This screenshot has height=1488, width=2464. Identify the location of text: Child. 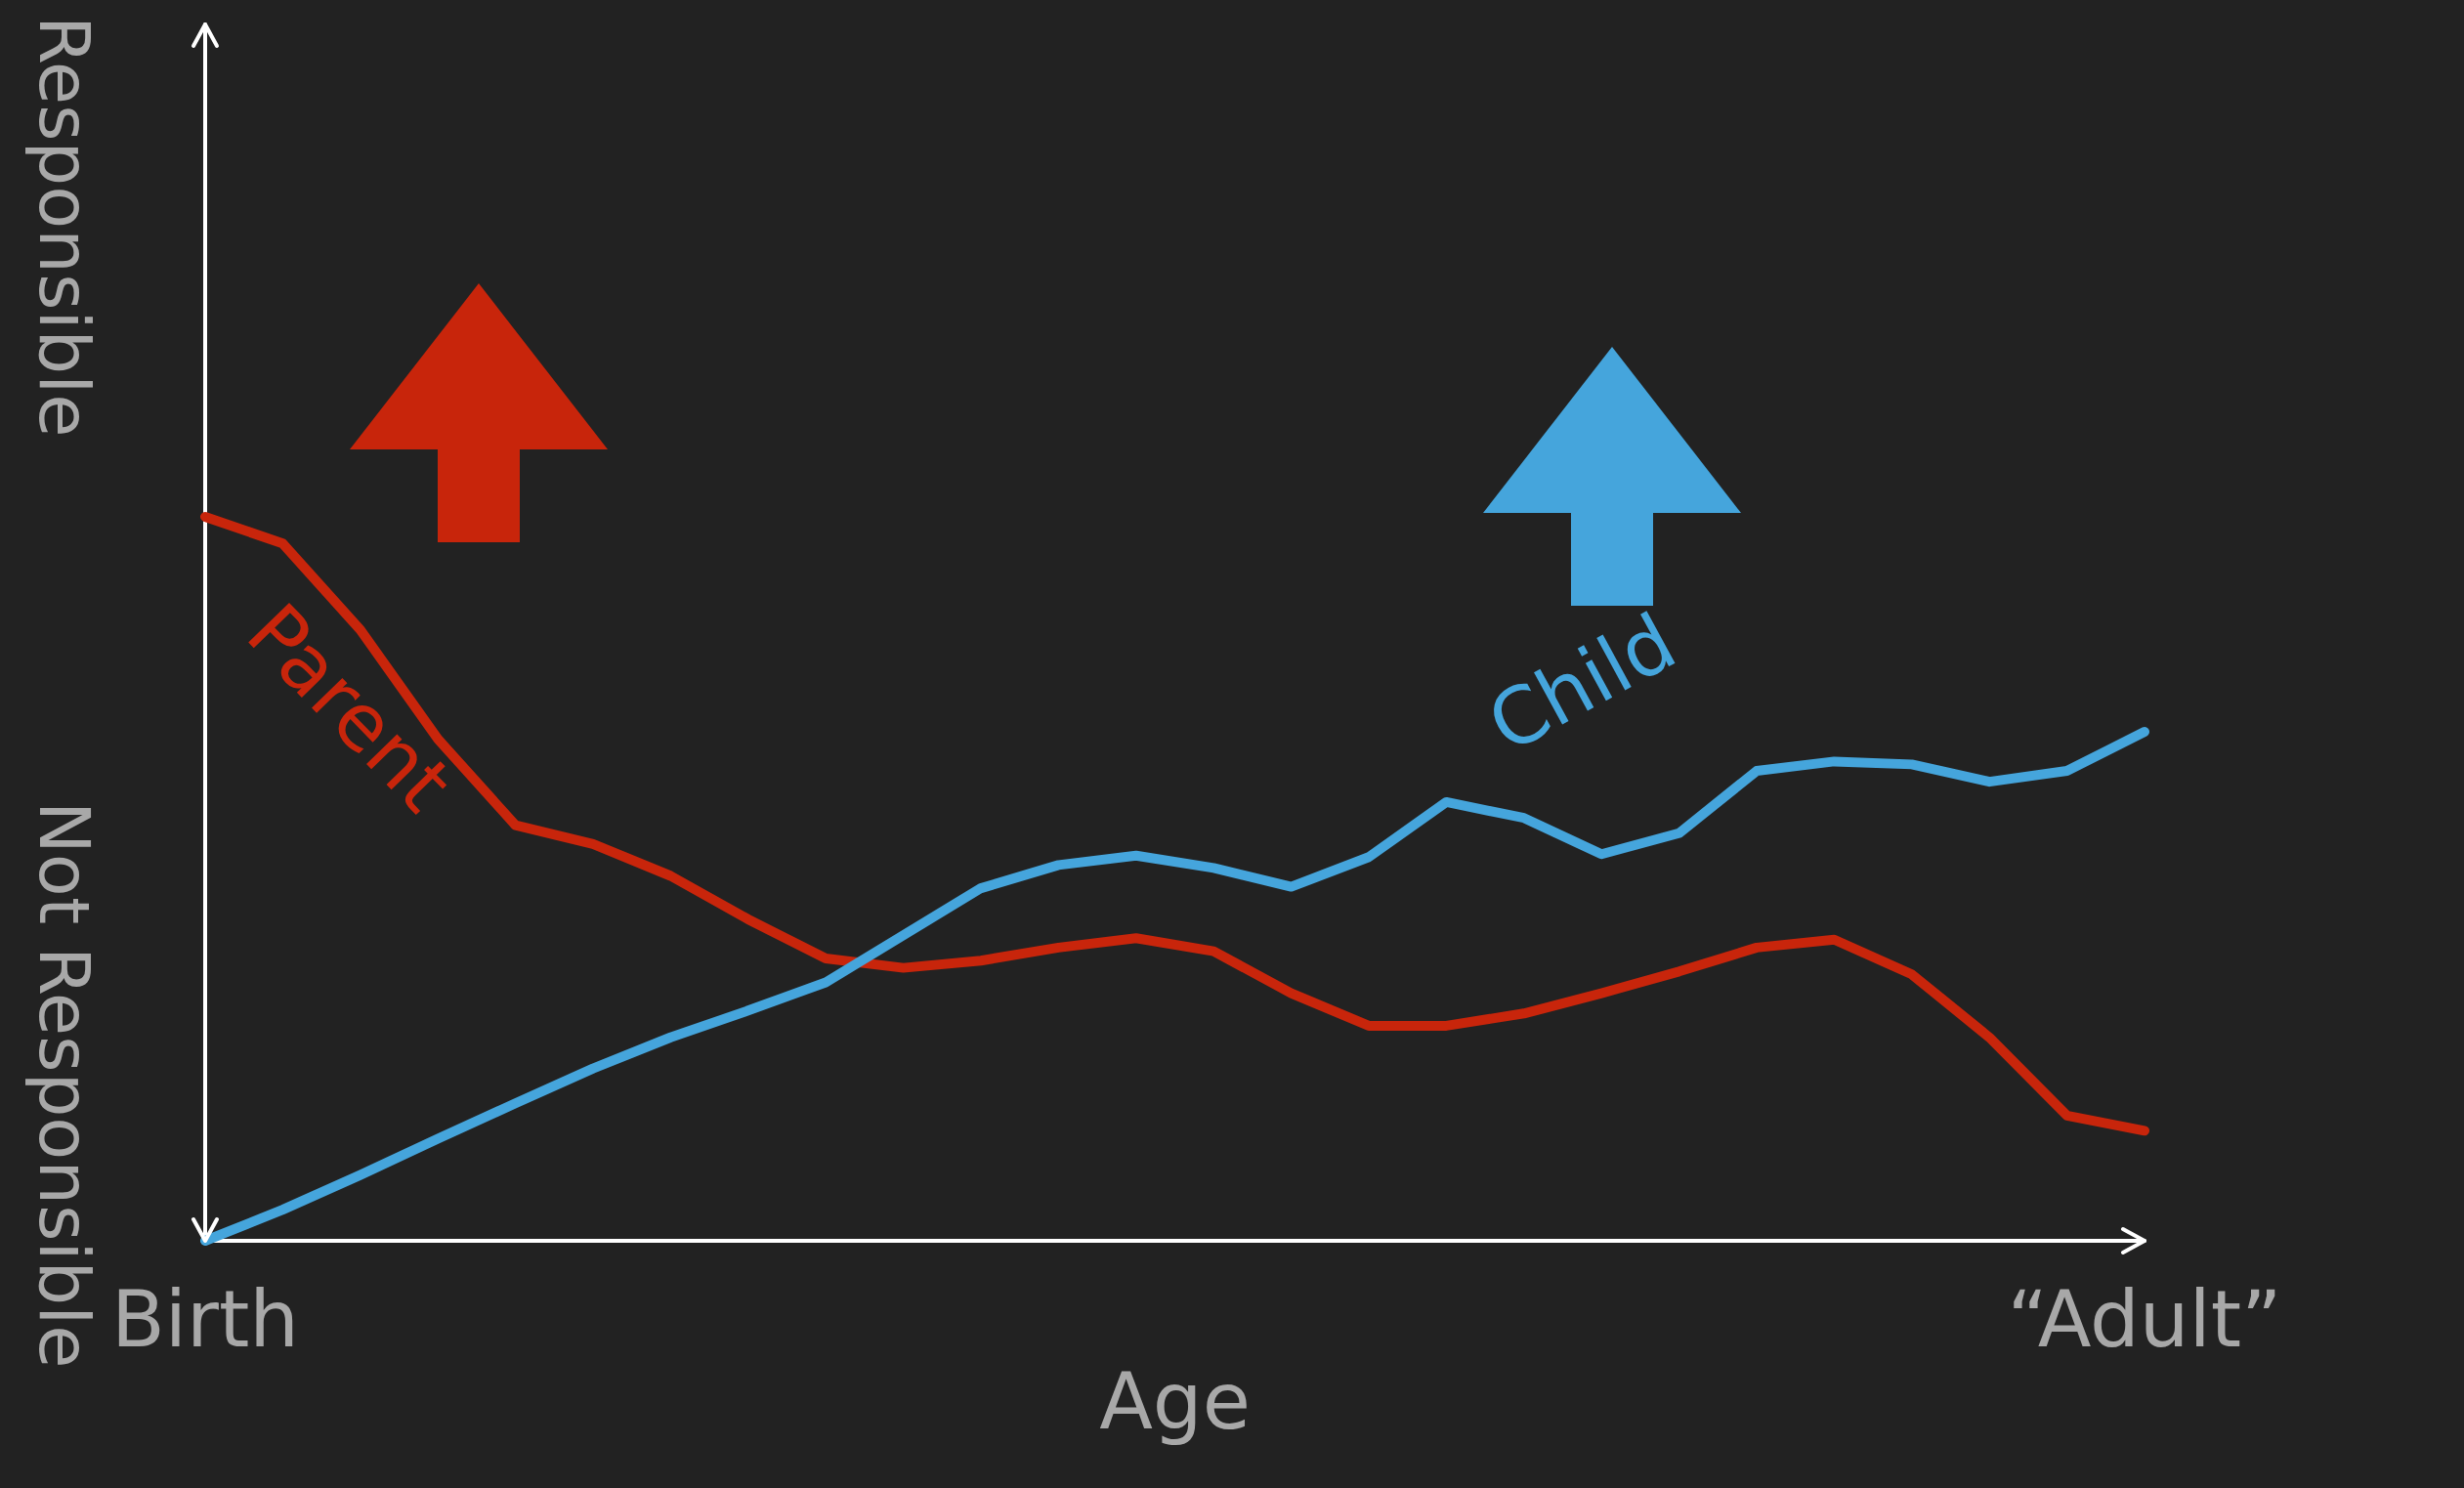
(1582, 683).